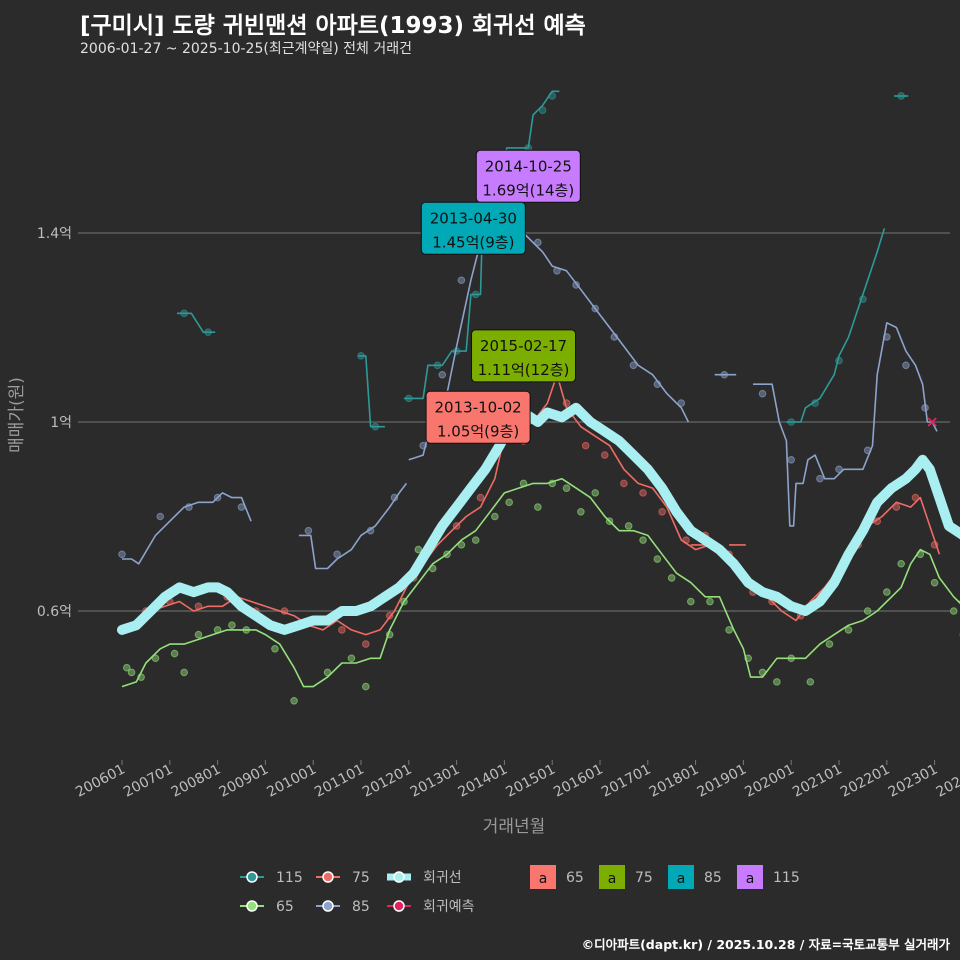 The height and width of the screenshot is (960, 960). I want to click on x-tick-label: 202001, so click(769, 780).